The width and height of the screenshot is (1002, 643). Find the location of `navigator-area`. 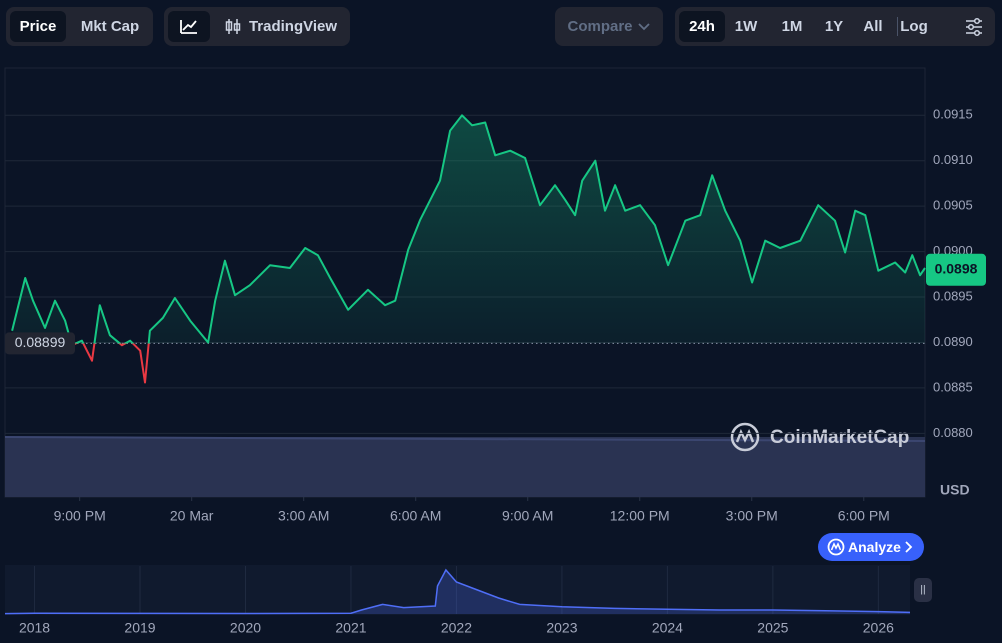

navigator-area is located at coordinates (457, 592).